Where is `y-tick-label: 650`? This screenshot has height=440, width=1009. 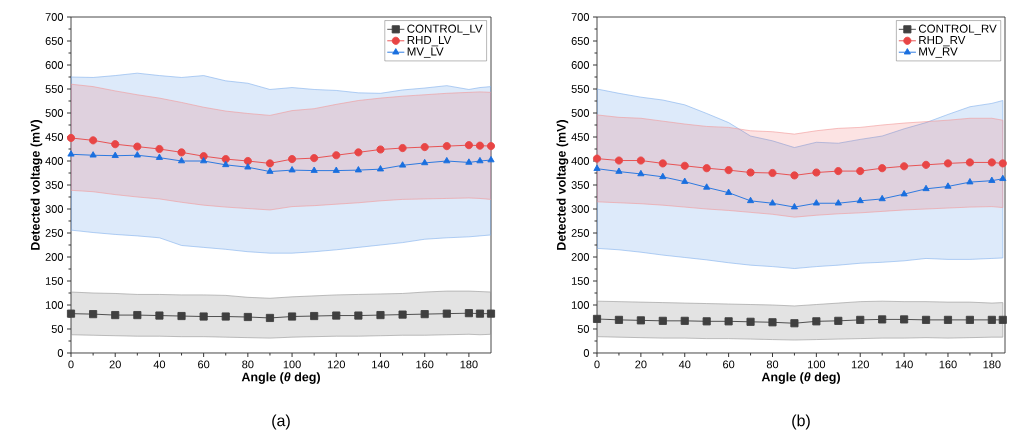
y-tick-label: 650 is located at coordinates (54, 41).